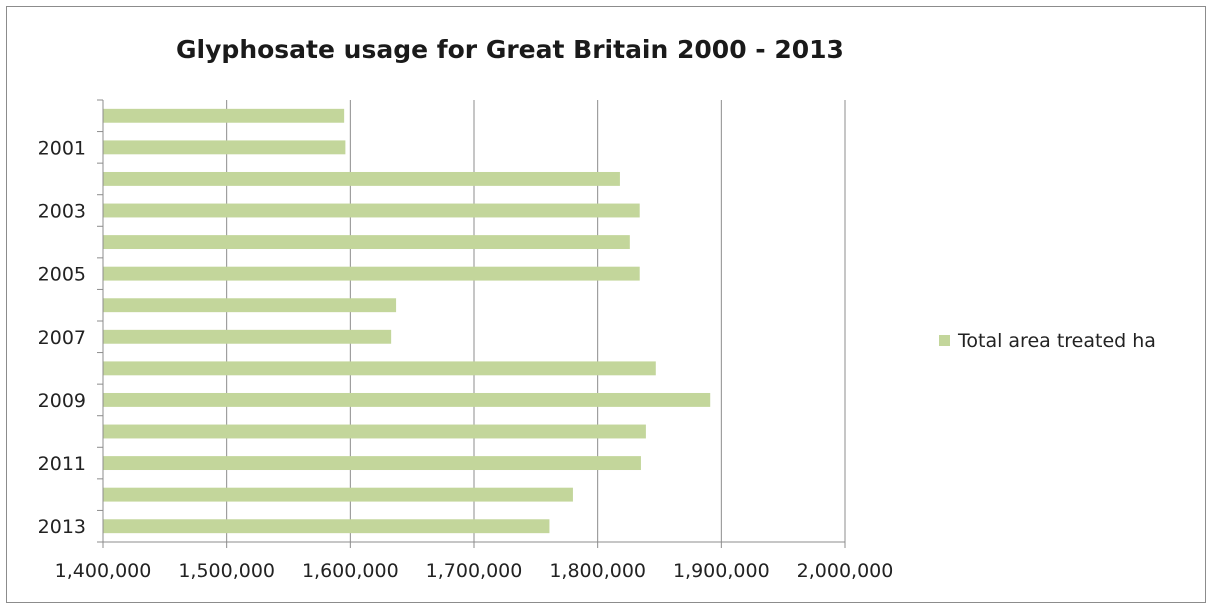  What do you see at coordinates (372, 463) in the screenshot?
I see `bar-2011` at bounding box center [372, 463].